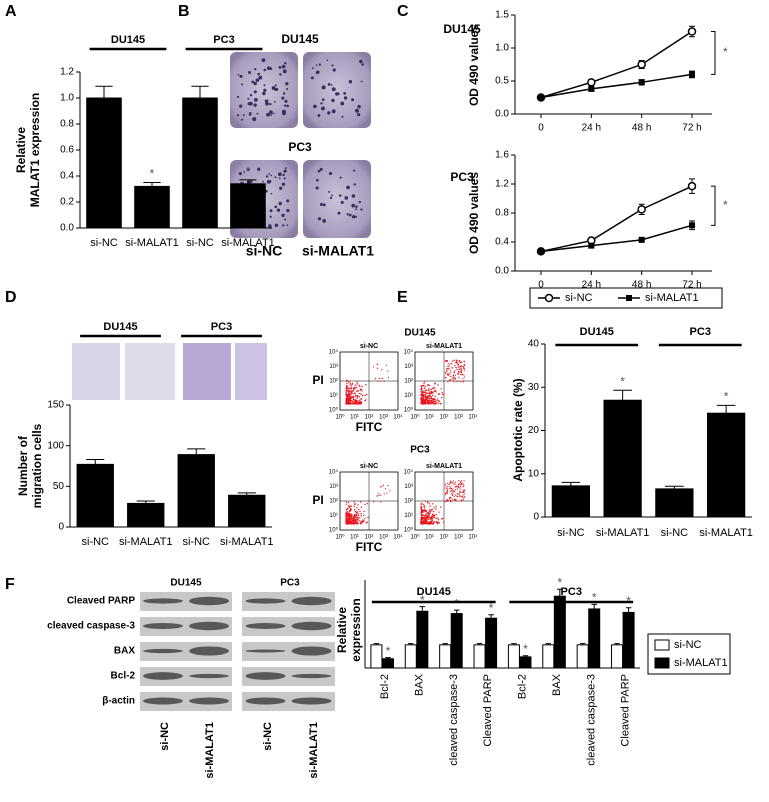 The image size is (769, 802). I want to click on y-tick-label: 0.6, so click(67, 150).